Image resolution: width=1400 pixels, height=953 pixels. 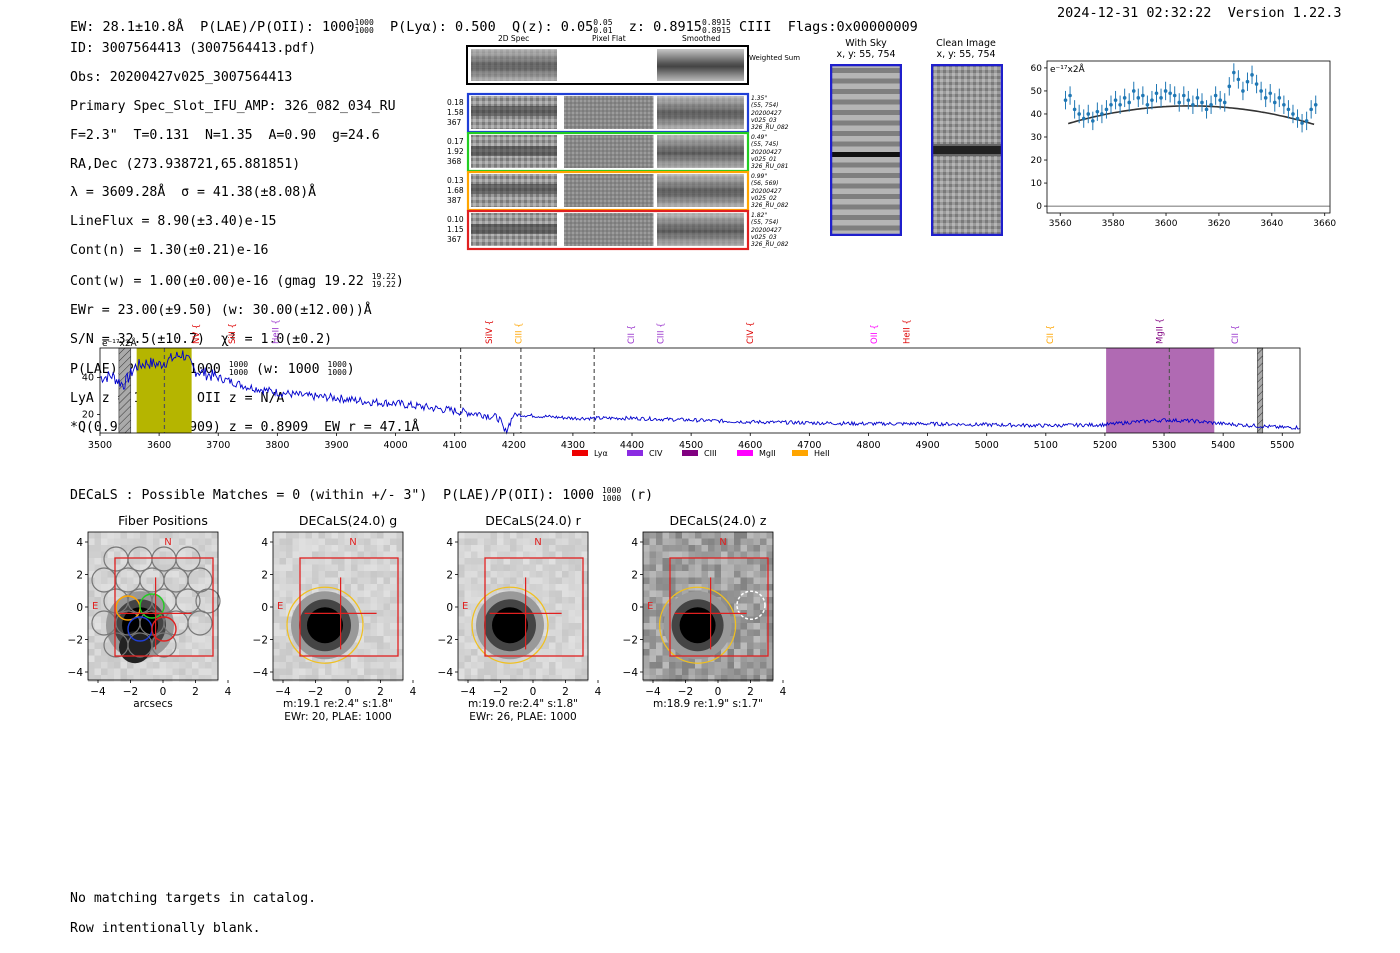 What do you see at coordinates (608, 148) in the screenshot?
I see `cutout-grid` at bounding box center [608, 148].